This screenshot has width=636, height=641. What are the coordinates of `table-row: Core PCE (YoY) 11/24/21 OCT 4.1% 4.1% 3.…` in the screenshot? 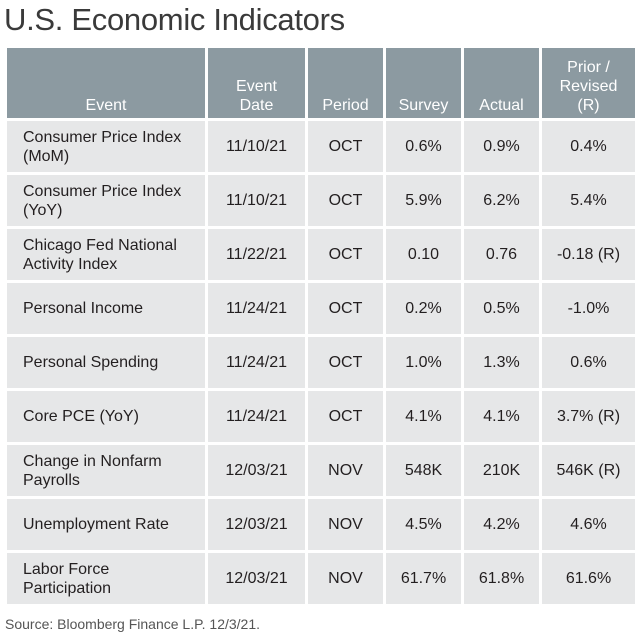 It's located at (321, 416).